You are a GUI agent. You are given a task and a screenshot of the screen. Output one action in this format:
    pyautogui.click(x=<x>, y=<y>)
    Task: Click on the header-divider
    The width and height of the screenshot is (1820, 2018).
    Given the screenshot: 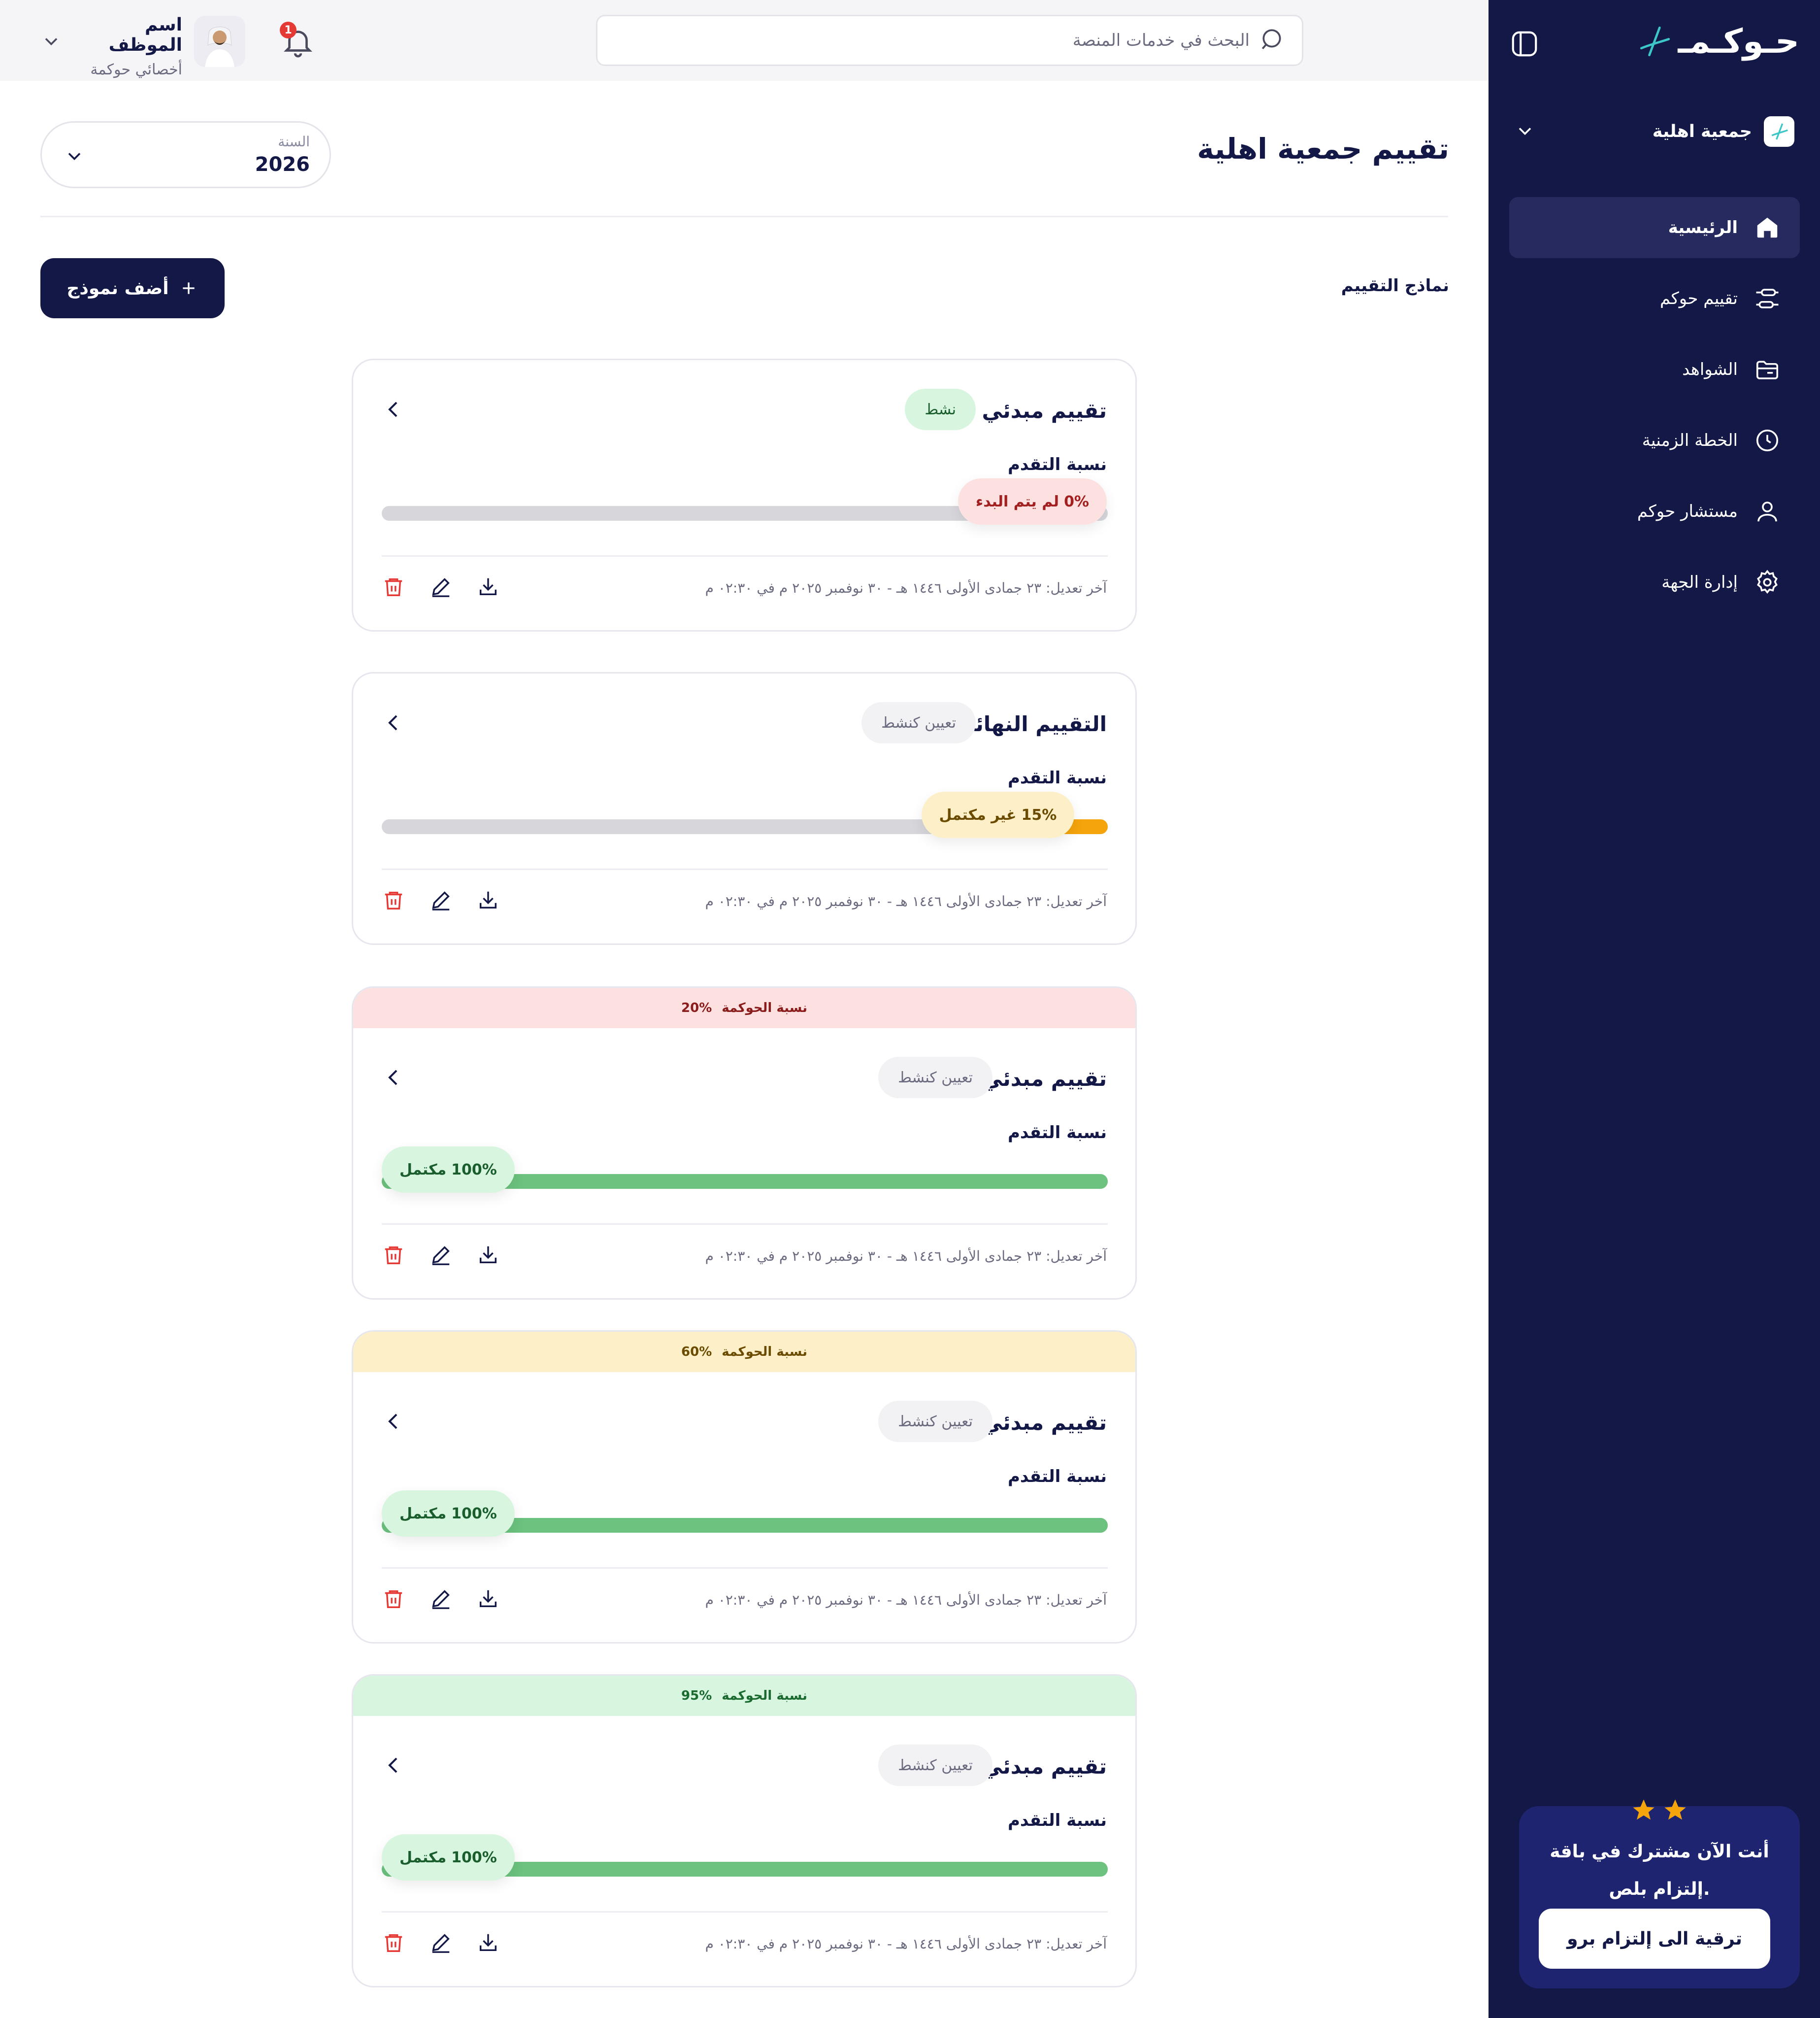 What is the action you would take?
    pyautogui.click(x=744, y=216)
    